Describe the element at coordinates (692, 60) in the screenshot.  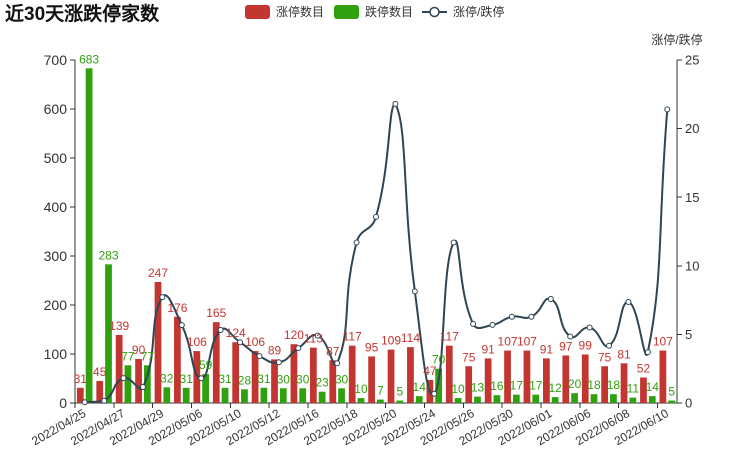
I see `y-axis-right-tick-label: 25` at that location.